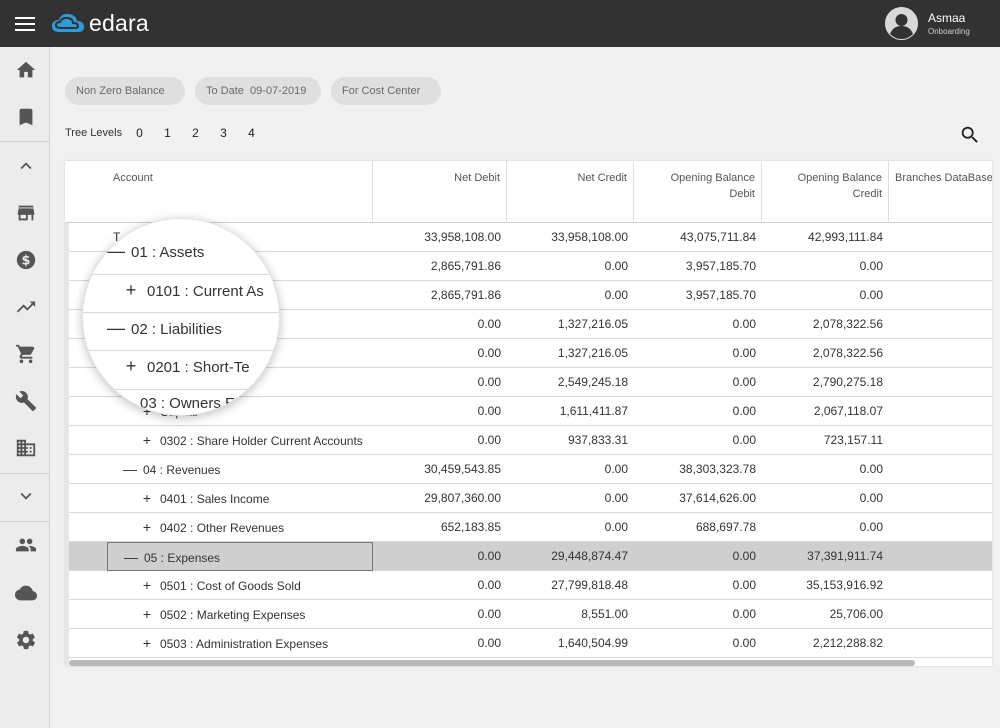 Image resolution: width=1000 pixels, height=728 pixels. I want to click on tree-level-1: 1, so click(167, 133).